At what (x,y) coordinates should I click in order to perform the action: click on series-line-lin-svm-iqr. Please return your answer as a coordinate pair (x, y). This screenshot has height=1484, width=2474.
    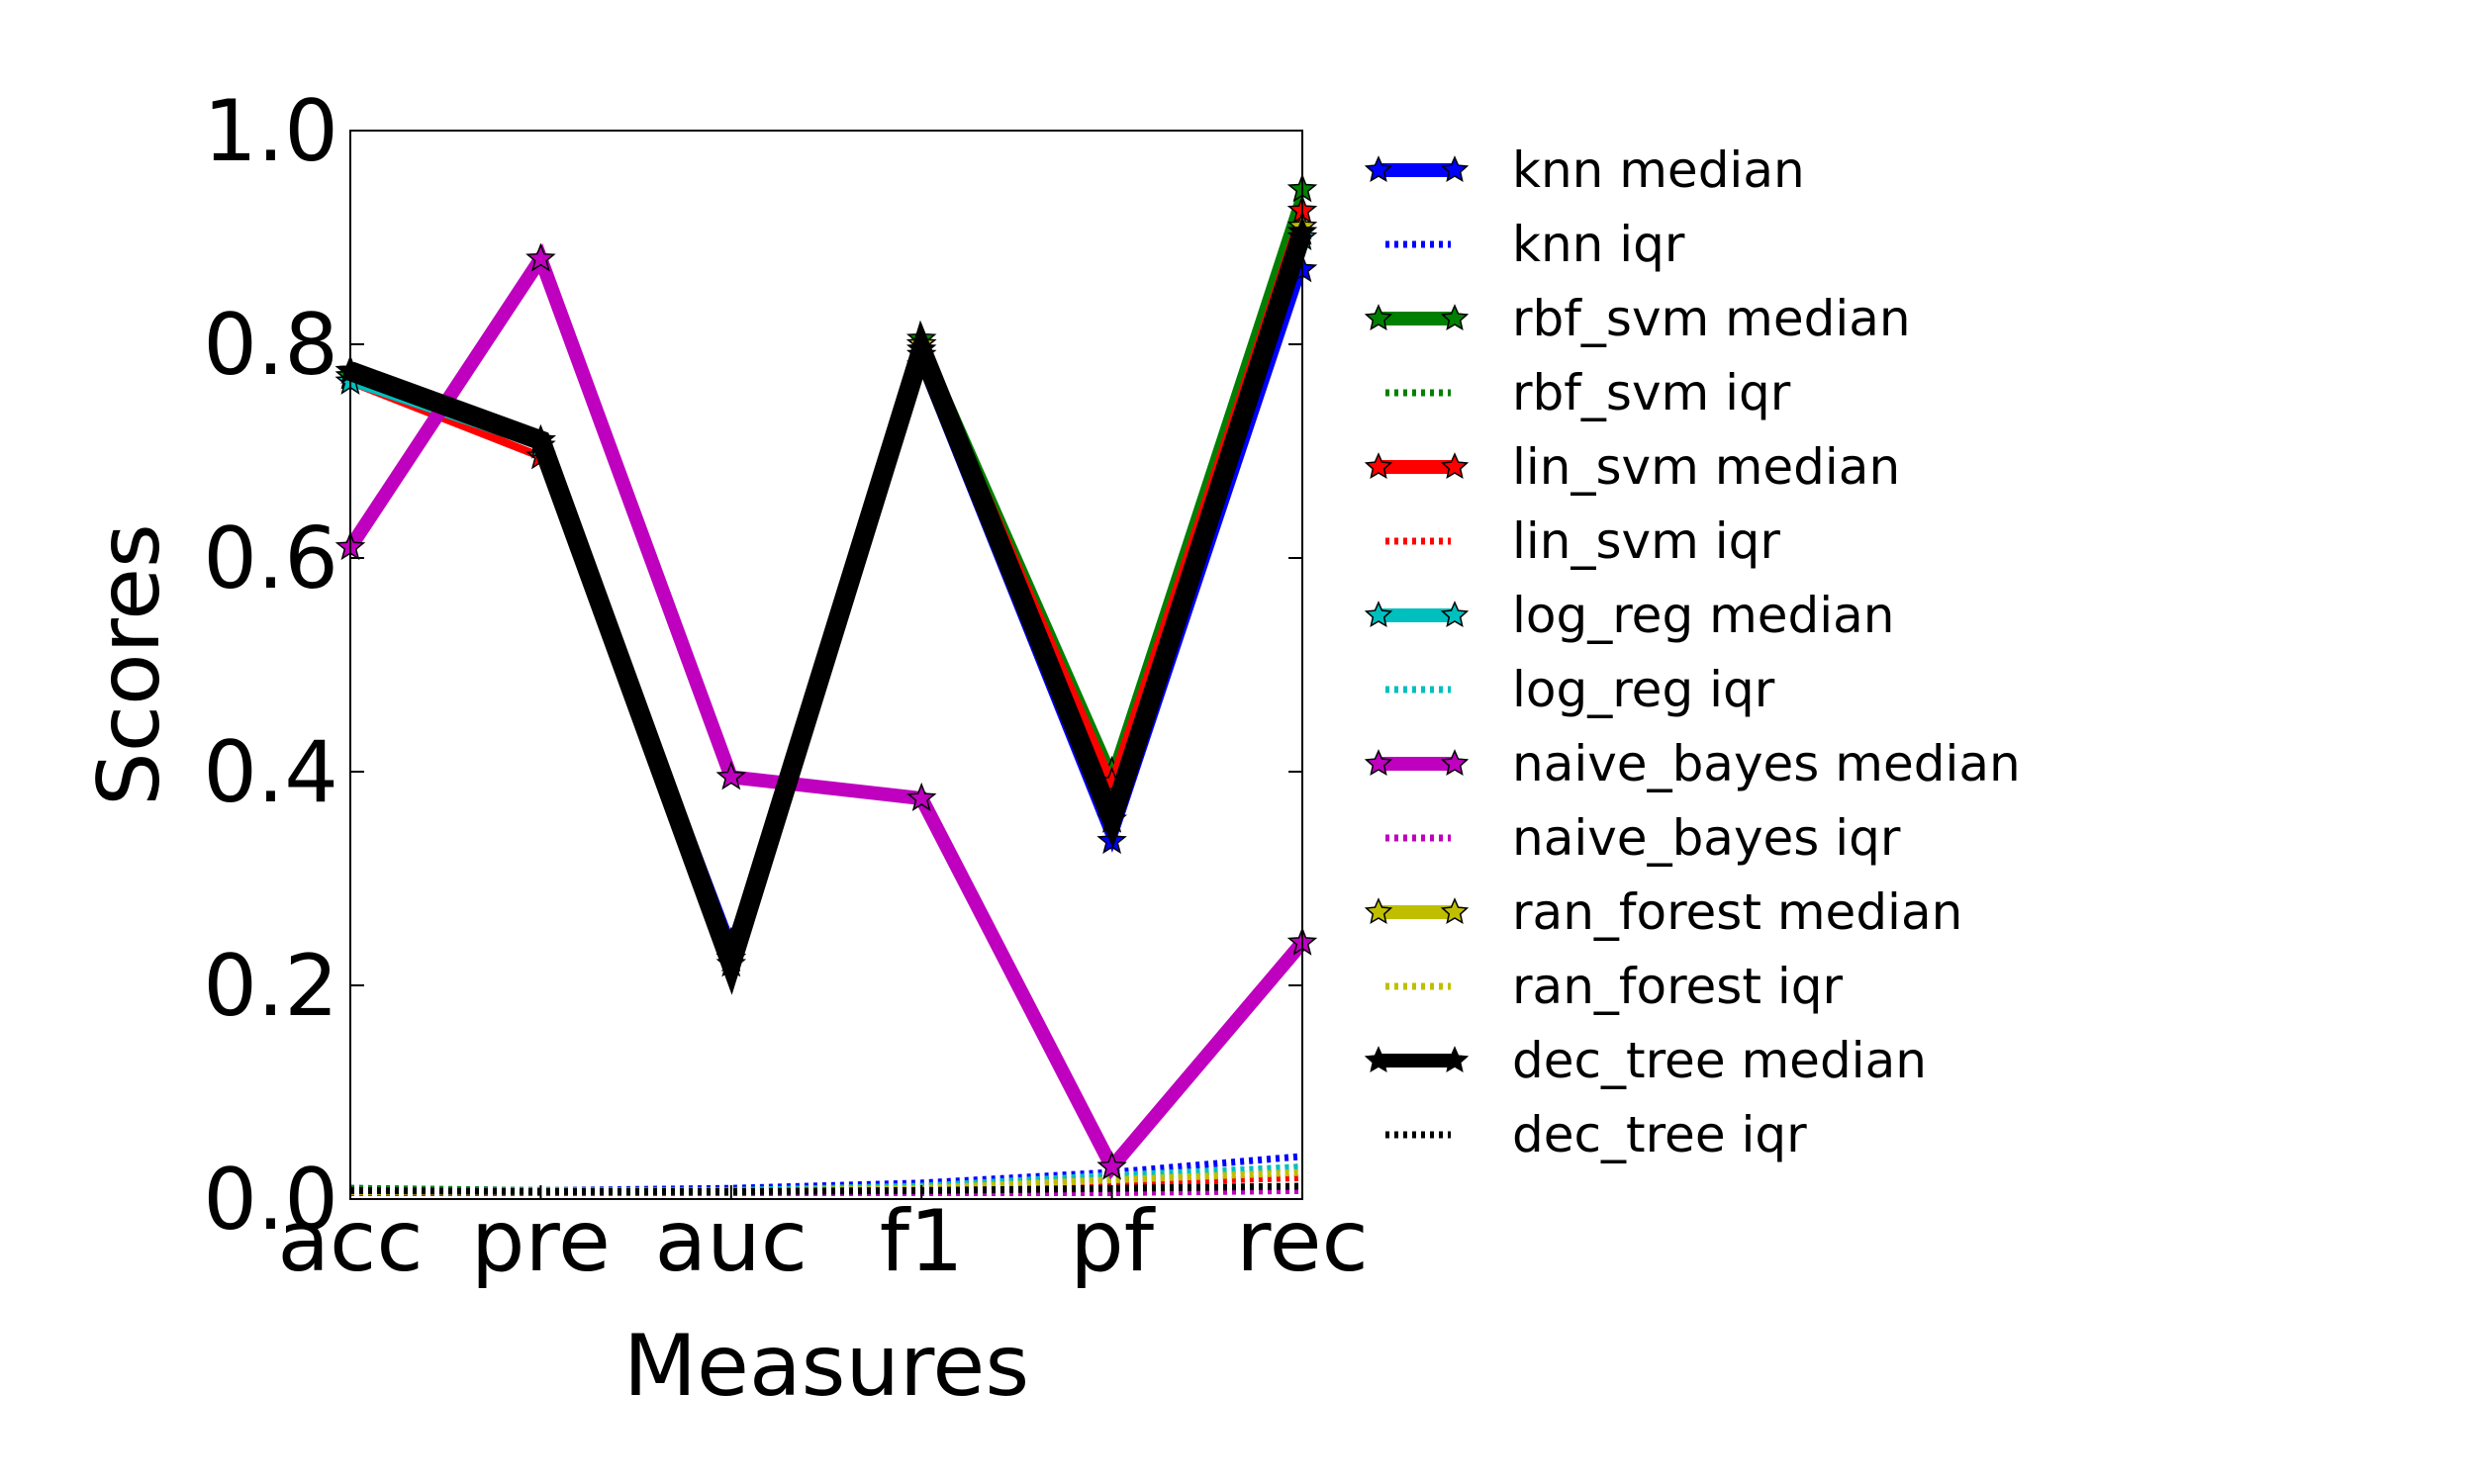
    Looking at the image, I should click on (826, 1184).